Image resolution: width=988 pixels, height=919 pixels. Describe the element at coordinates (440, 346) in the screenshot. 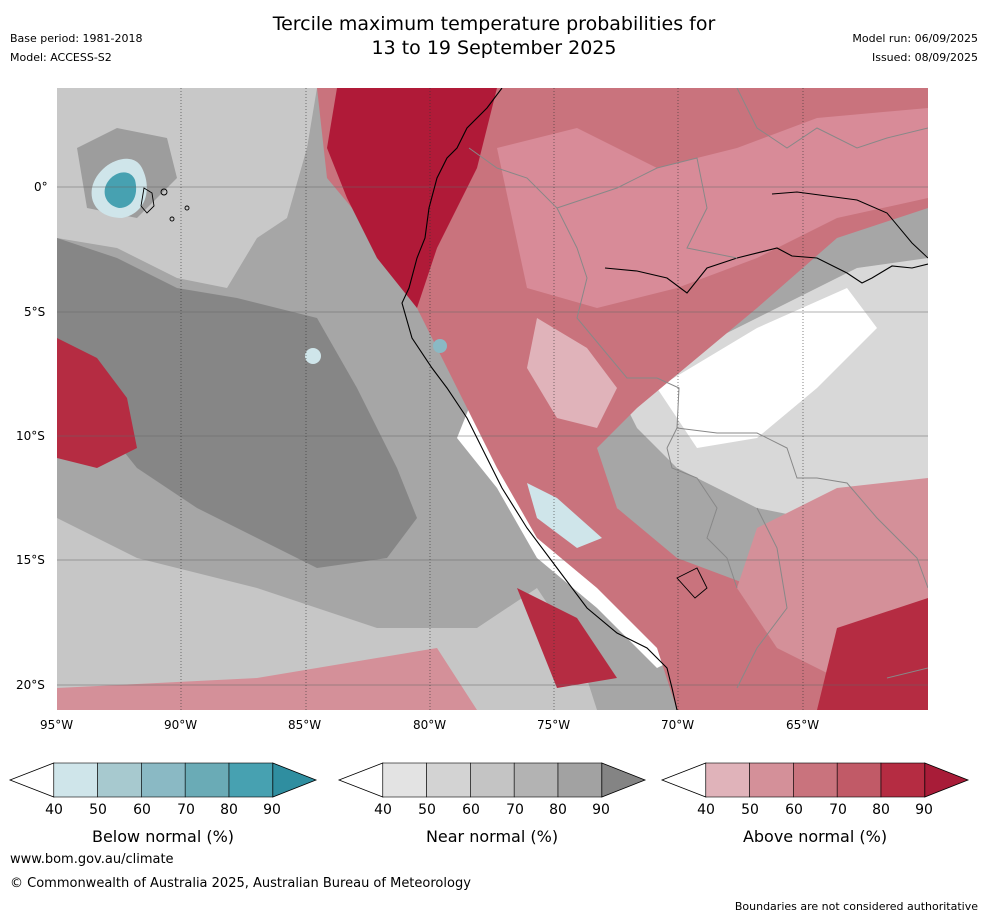

I see `below-normal-spot-coast` at that location.